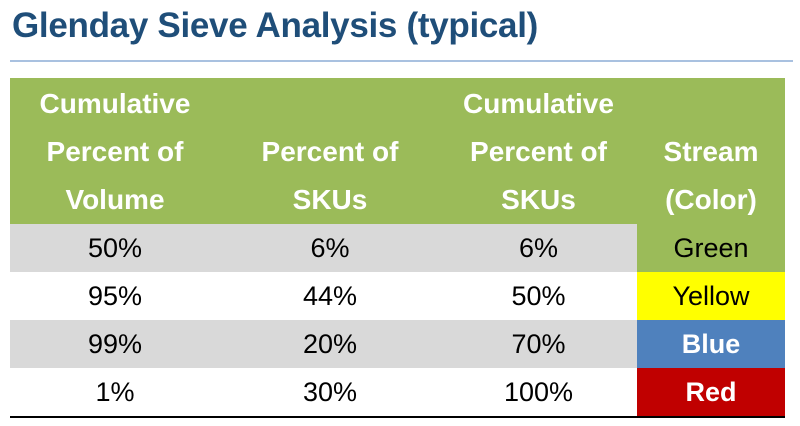  What do you see at coordinates (711, 296) in the screenshot?
I see `stream-cell: Yellow` at bounding box center [711, 296].